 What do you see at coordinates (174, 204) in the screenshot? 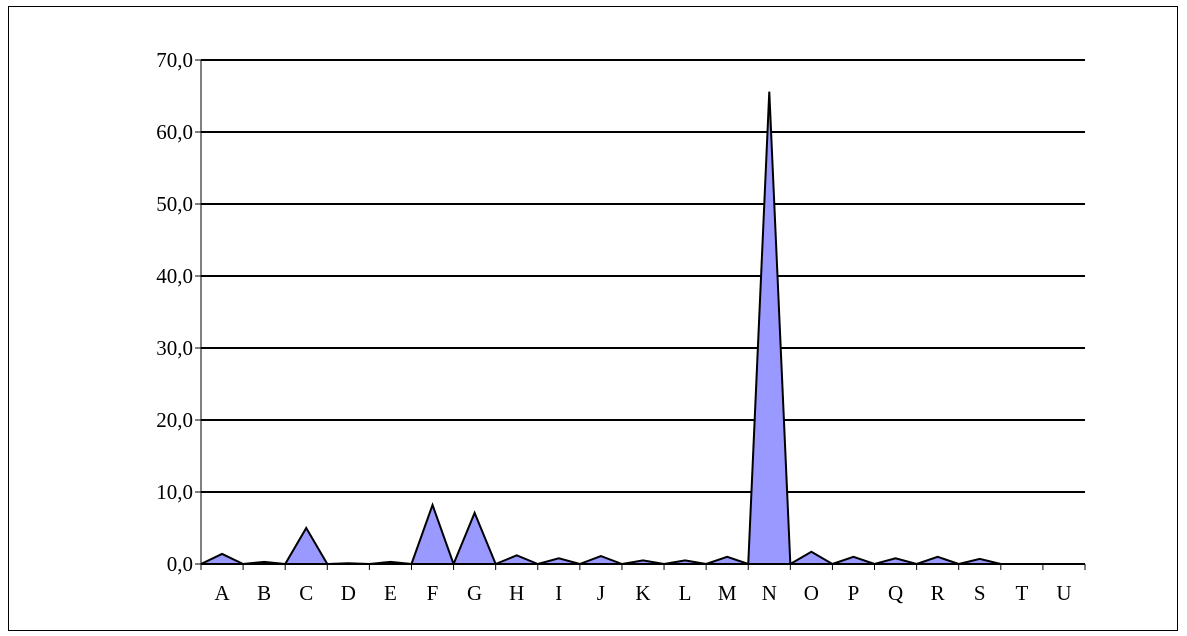
I see `y-tick-label: 50,0` at bounding box center [174, 204].